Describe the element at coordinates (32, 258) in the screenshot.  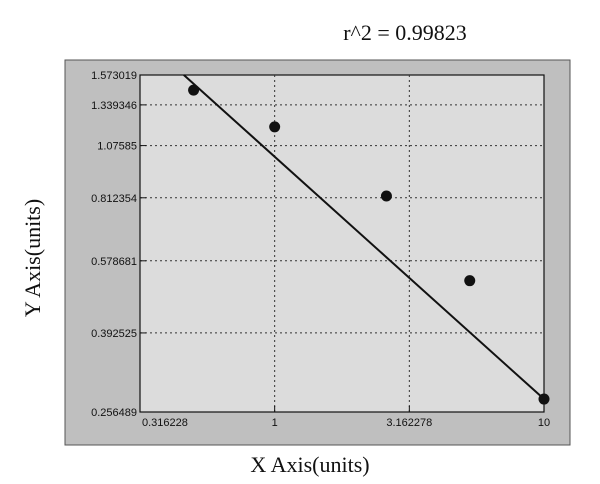
I see `y-axis-label: Y Axis(units)` at that location.